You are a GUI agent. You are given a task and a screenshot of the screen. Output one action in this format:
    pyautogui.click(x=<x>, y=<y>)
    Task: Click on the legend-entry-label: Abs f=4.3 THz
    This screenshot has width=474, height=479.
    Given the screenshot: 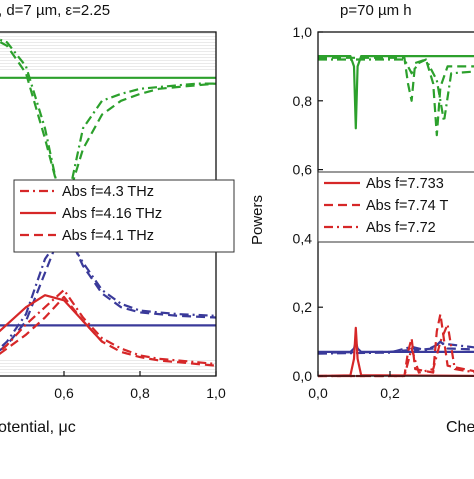 What is the action you would take?
    pyautogui.click(x=108, y=192)
    